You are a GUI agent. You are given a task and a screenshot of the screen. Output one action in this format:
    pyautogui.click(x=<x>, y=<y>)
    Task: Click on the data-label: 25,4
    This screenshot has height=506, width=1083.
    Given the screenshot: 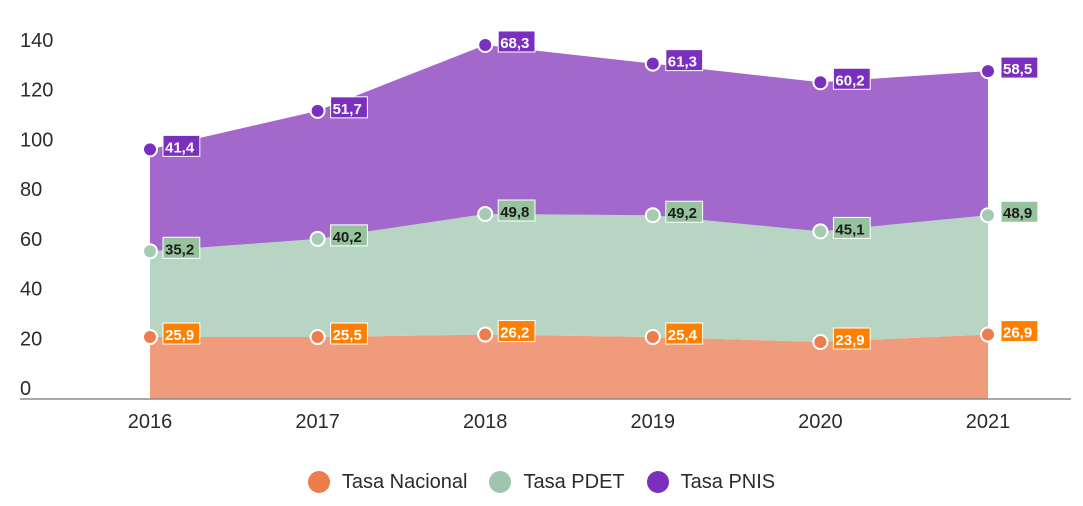 What is the action you would take?
    pyautogui.click(x=683, y=335)
    